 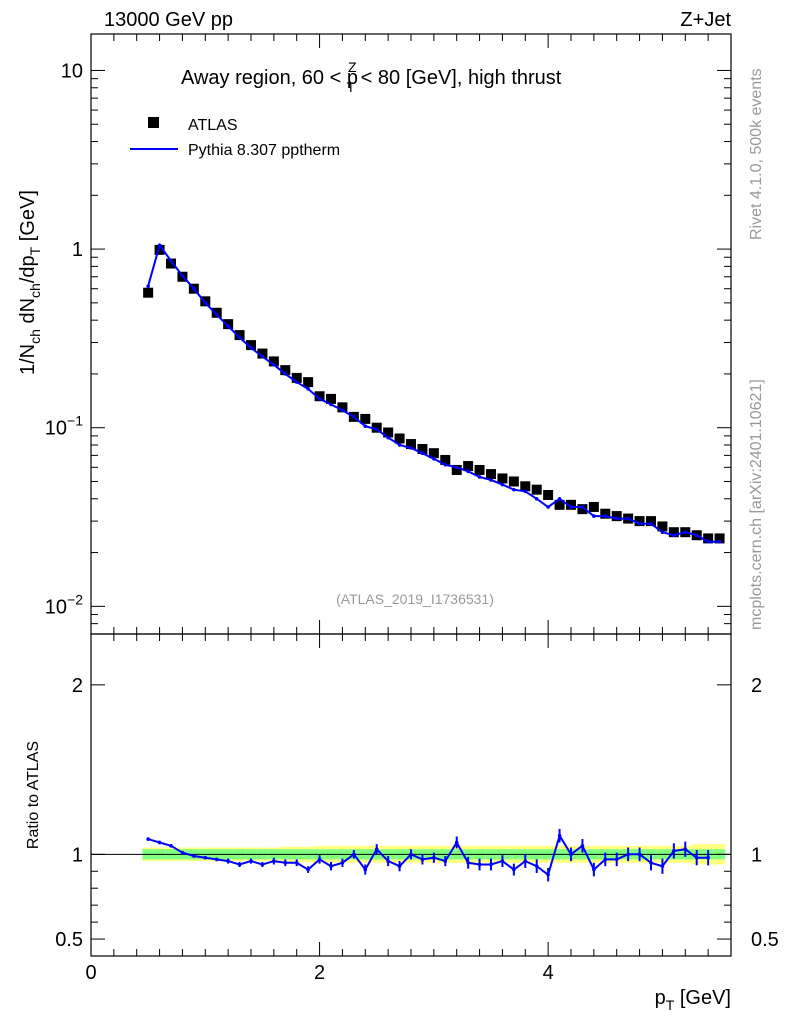 I want to click on x-tick-label: 2, so click(x=319, y=973).